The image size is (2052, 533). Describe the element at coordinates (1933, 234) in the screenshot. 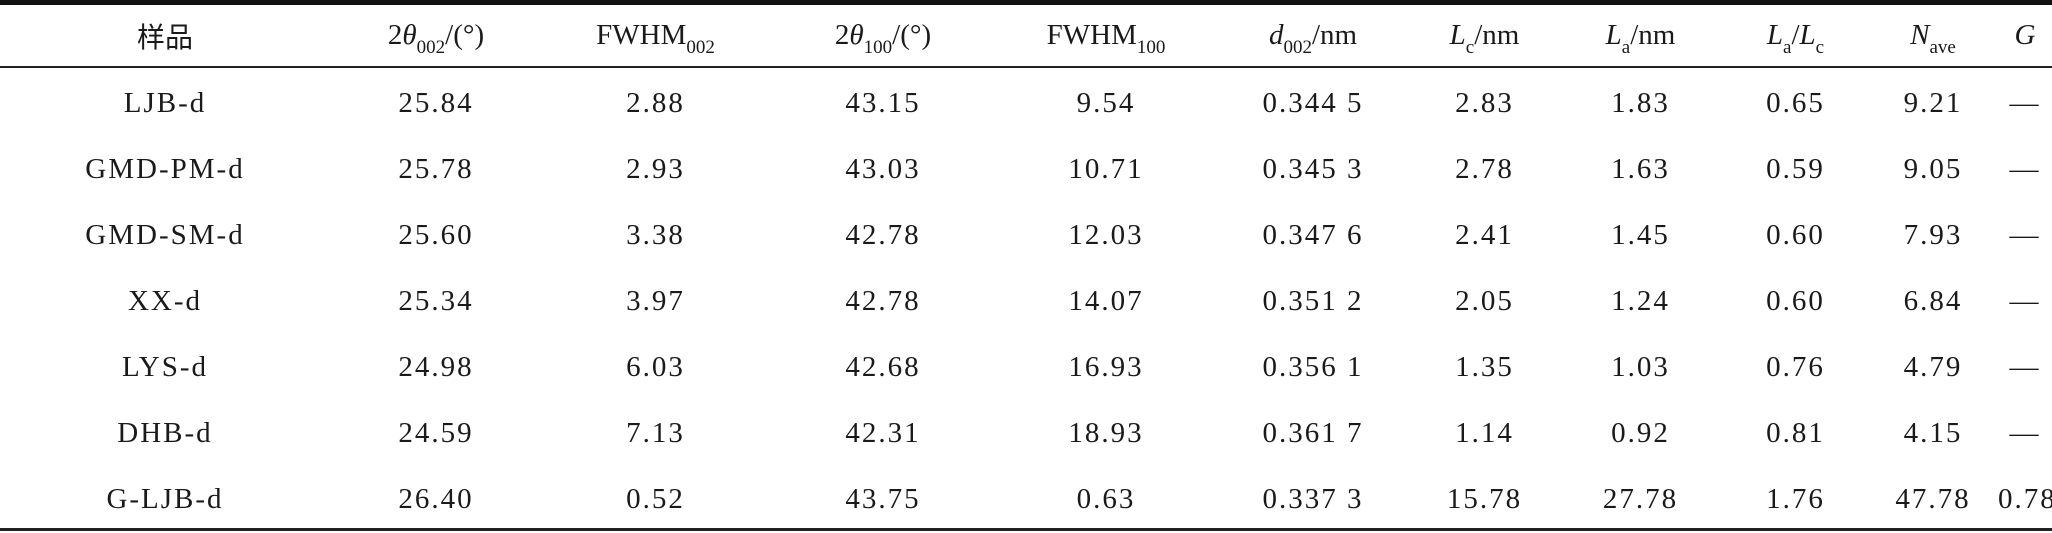

I see `cell-n-ave: 7.93` at that location.